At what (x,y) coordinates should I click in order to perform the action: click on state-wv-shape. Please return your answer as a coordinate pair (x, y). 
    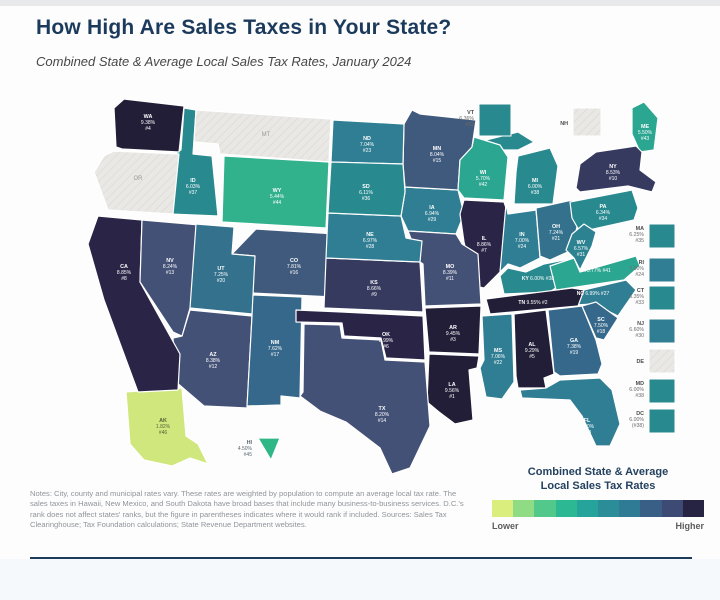
    Looking at the image, I should click on (581, 247).